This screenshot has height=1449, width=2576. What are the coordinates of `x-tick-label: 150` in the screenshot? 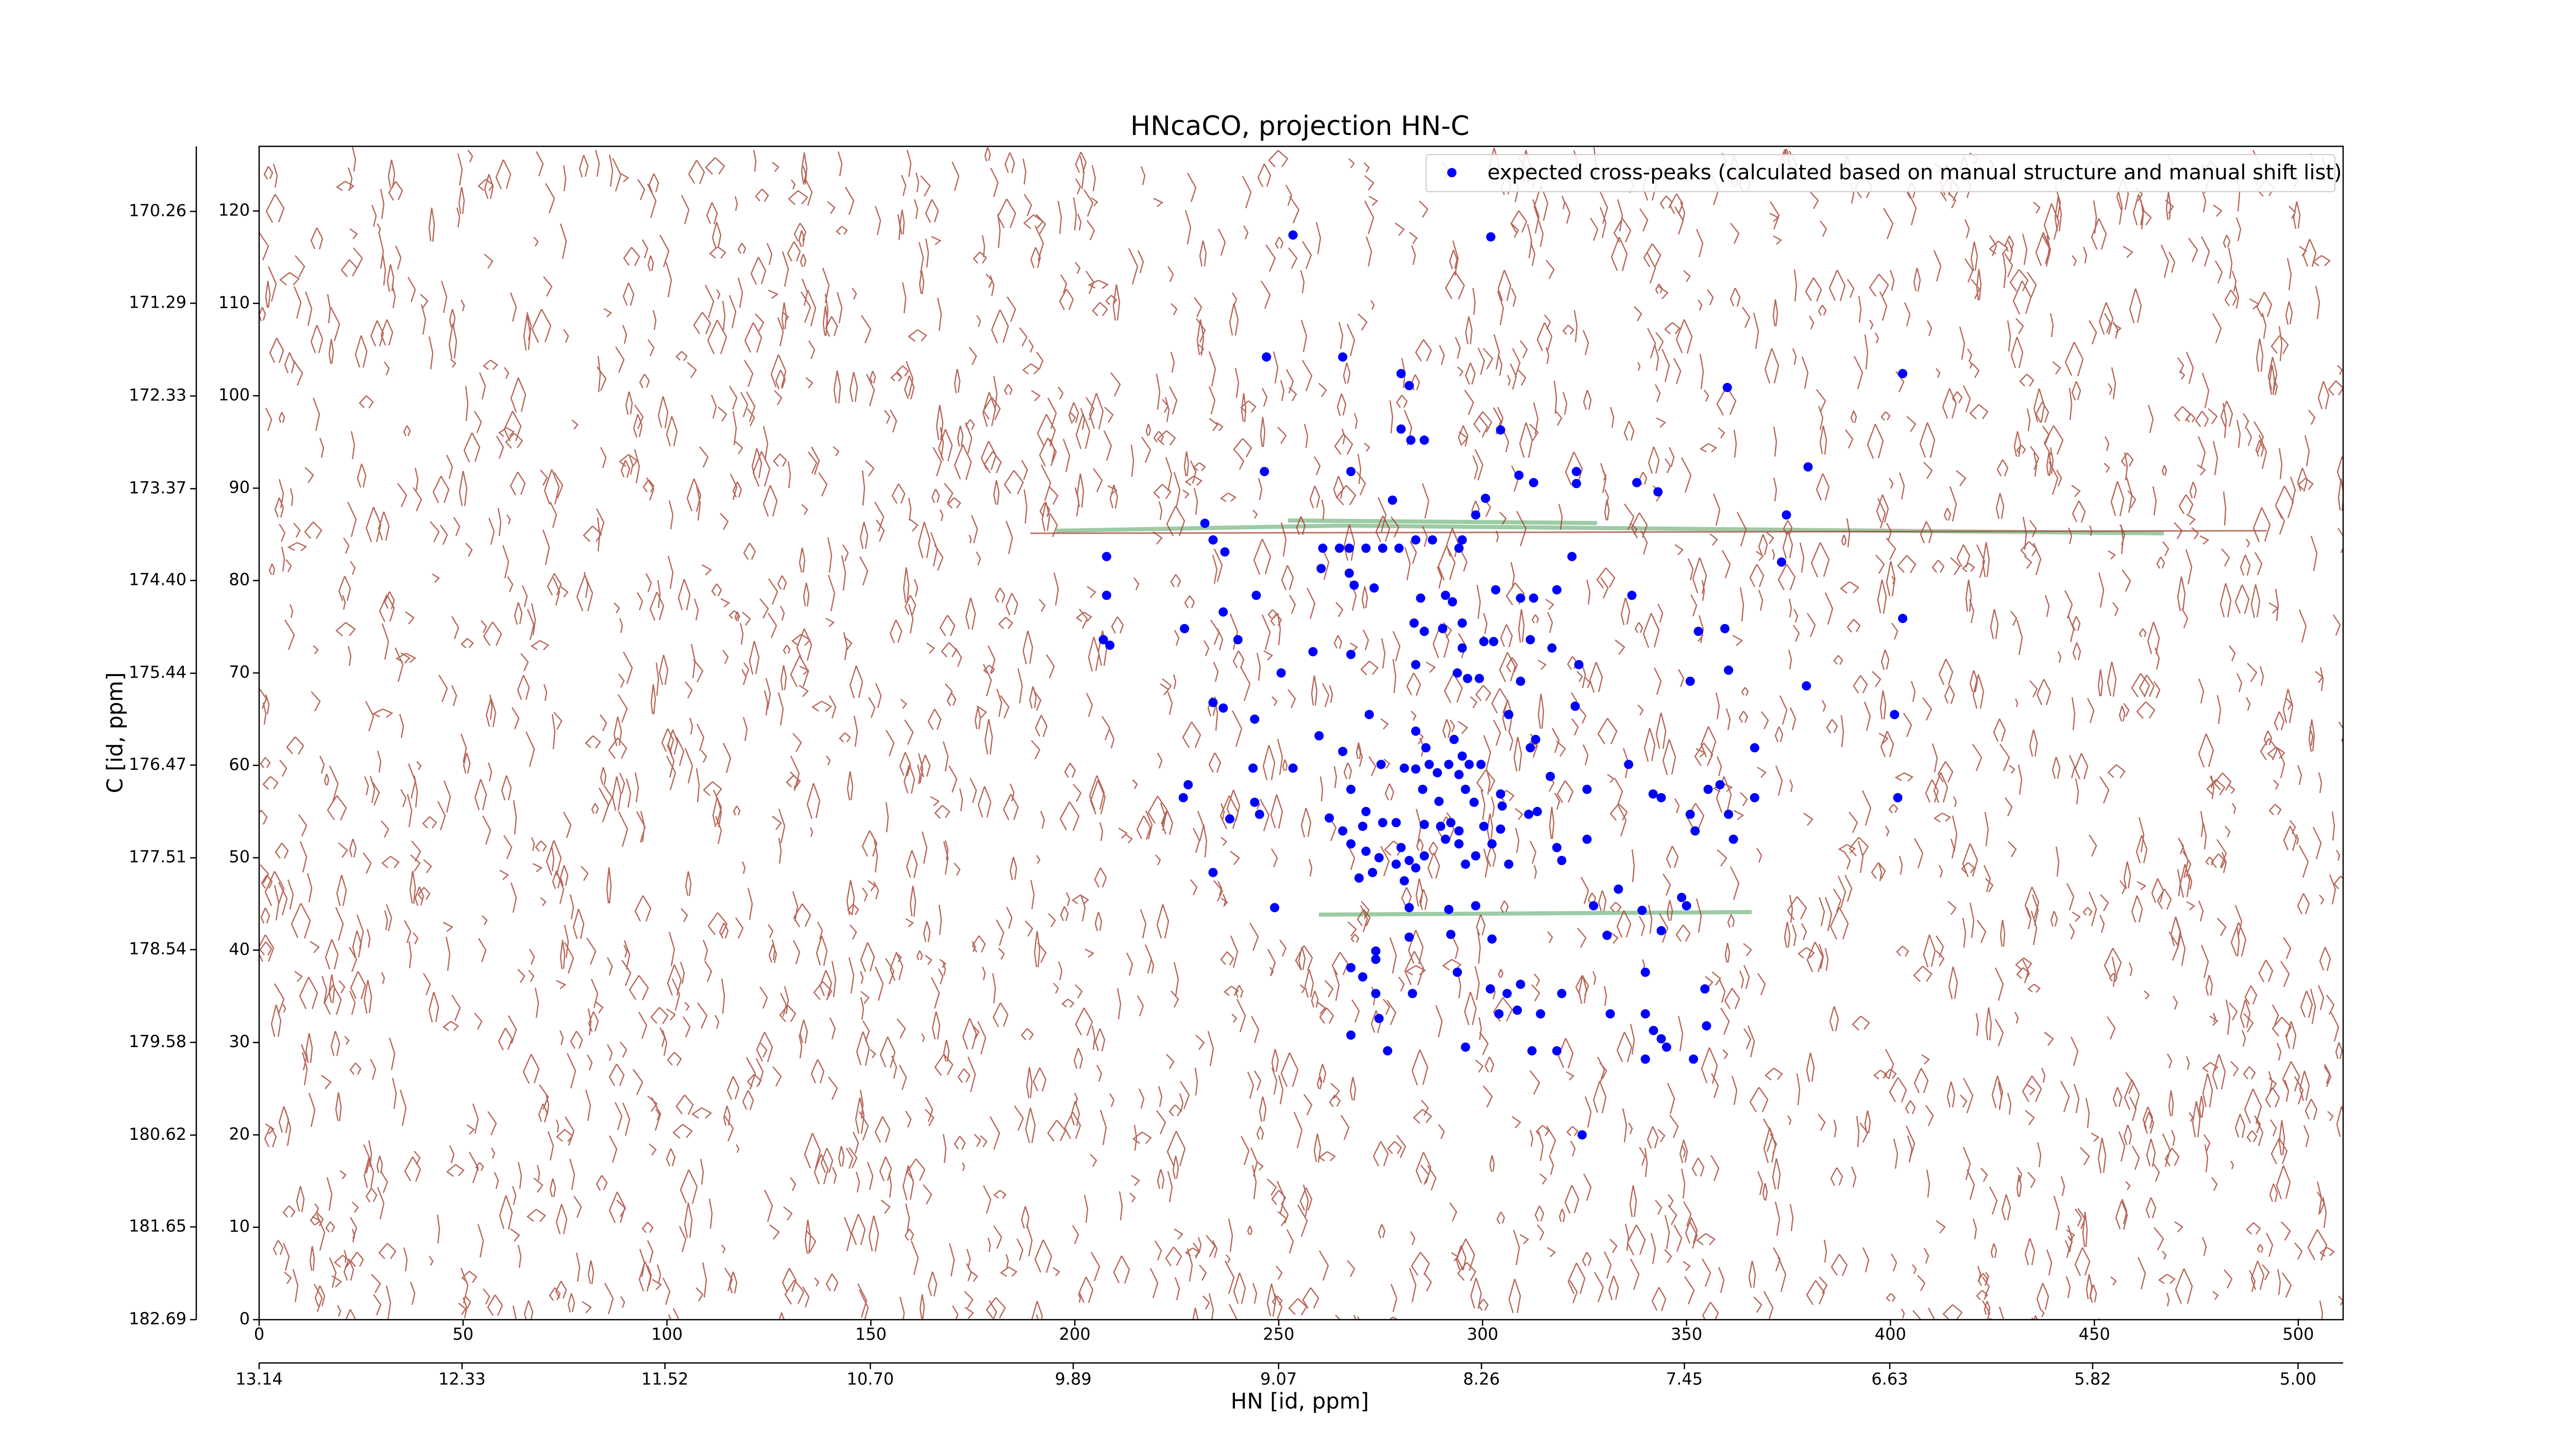 It's located at (871, 1334).